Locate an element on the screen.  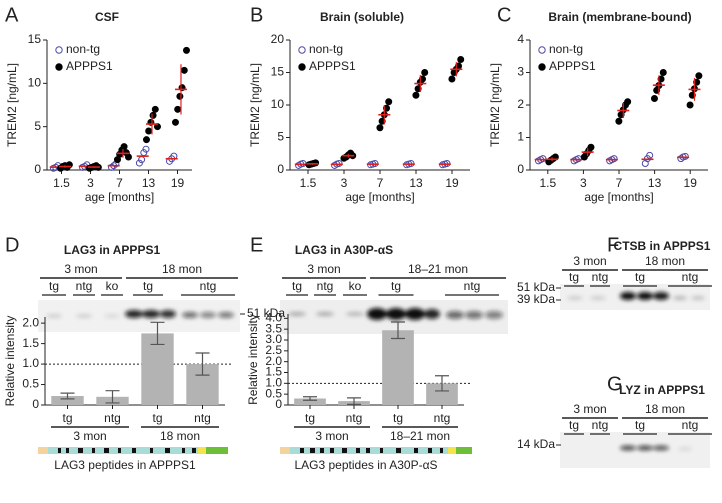
chart-title: LAG3 in APPPS1 is located at coordinates (112, 250).